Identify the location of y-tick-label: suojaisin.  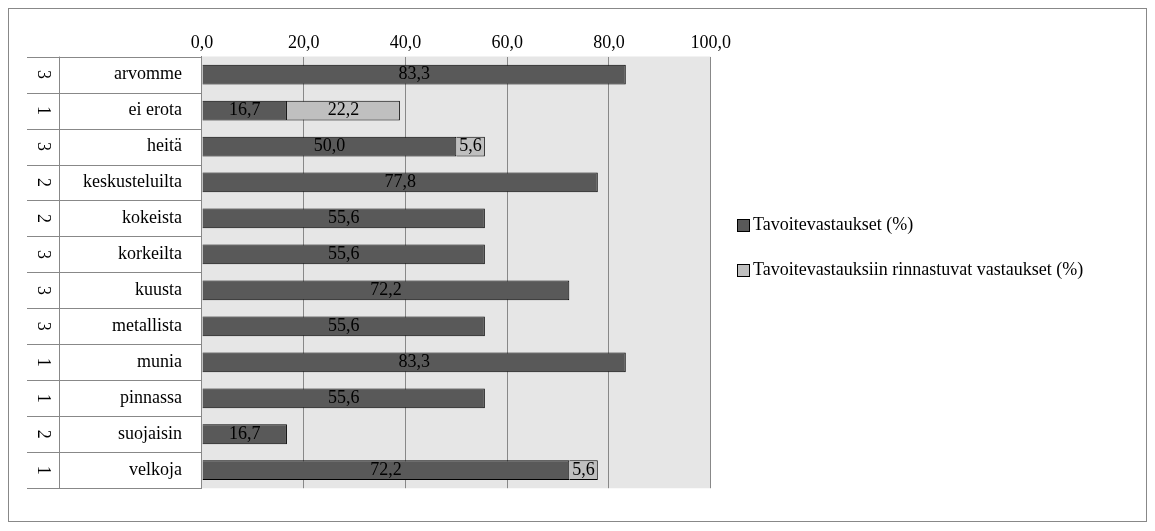
(149, 432).